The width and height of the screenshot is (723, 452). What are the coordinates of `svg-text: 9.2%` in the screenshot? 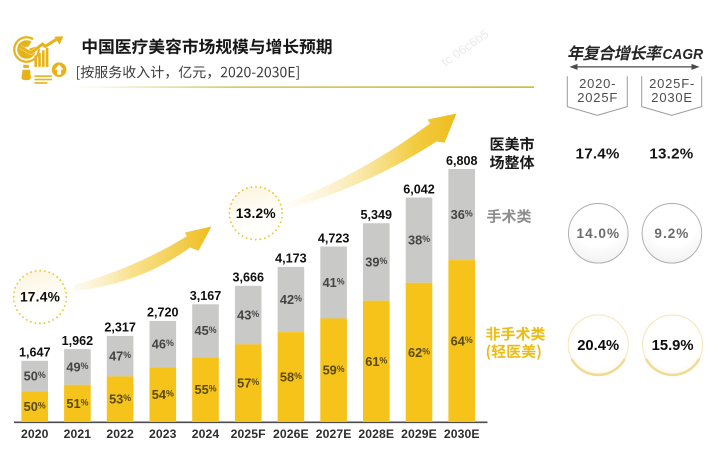 It's located at (671, 233).